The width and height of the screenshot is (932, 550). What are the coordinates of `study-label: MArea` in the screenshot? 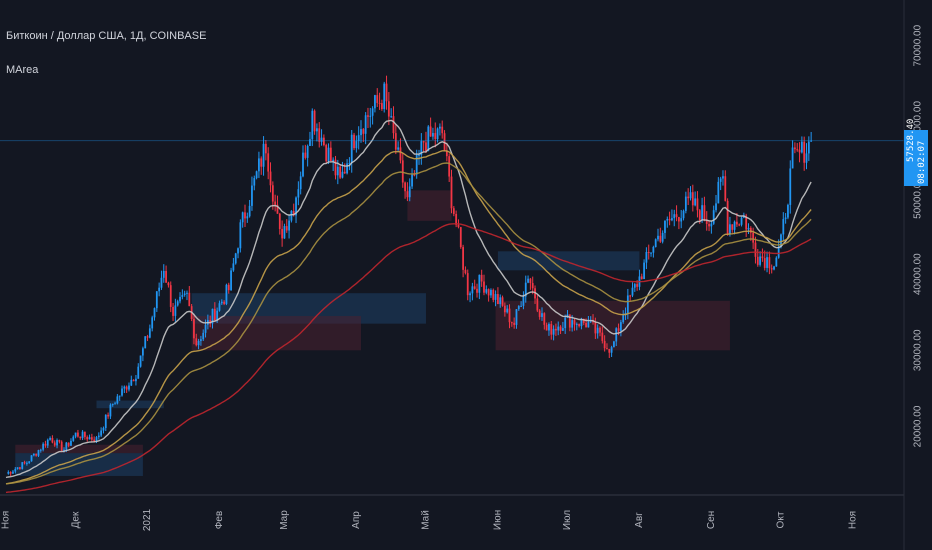 It's located at (22, 70).